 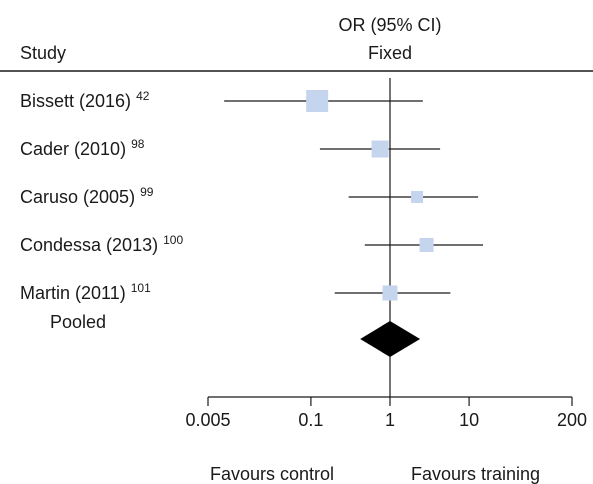 What do you see at coordinates (87, 196) in the screenshot?
I see `study-label: Caruso (2005) 99` at bounding box center [87, 196].